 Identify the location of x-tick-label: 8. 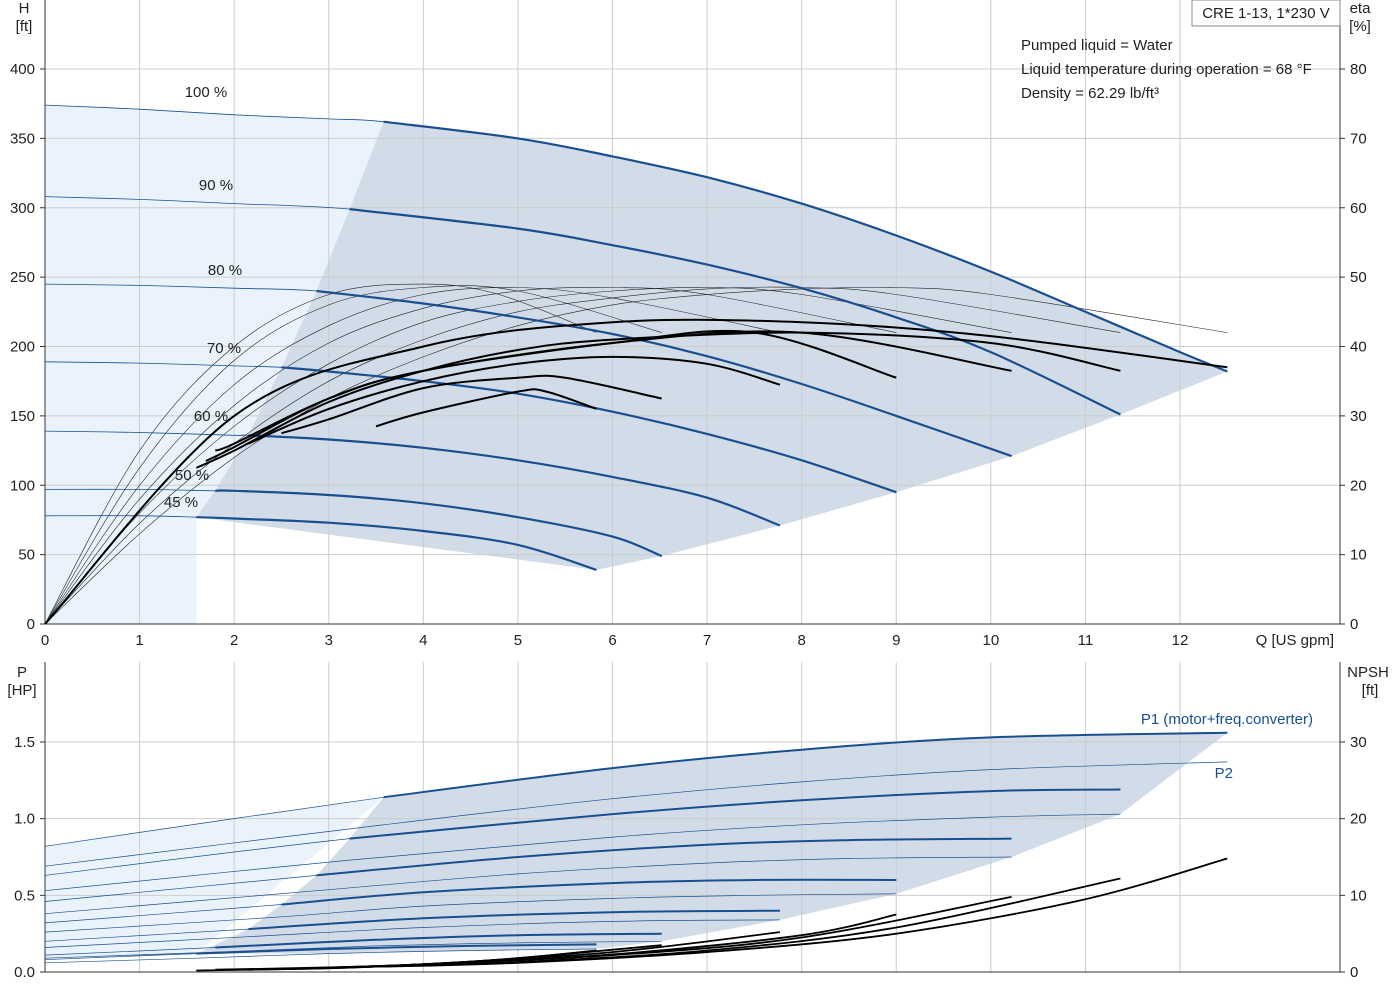
(801, 640).